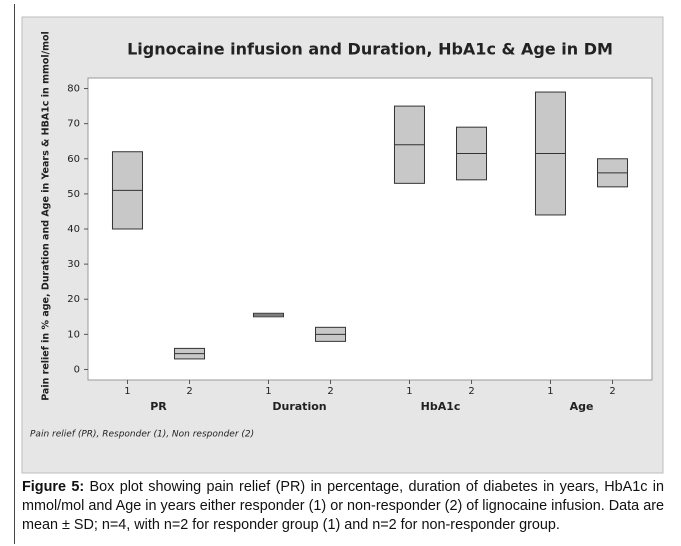 This screenshot has width=681, height=546. What do you see at coordinates (299, 406) in the screenshot?
I see `group-label: Duration` at bounding box center [299, 406].